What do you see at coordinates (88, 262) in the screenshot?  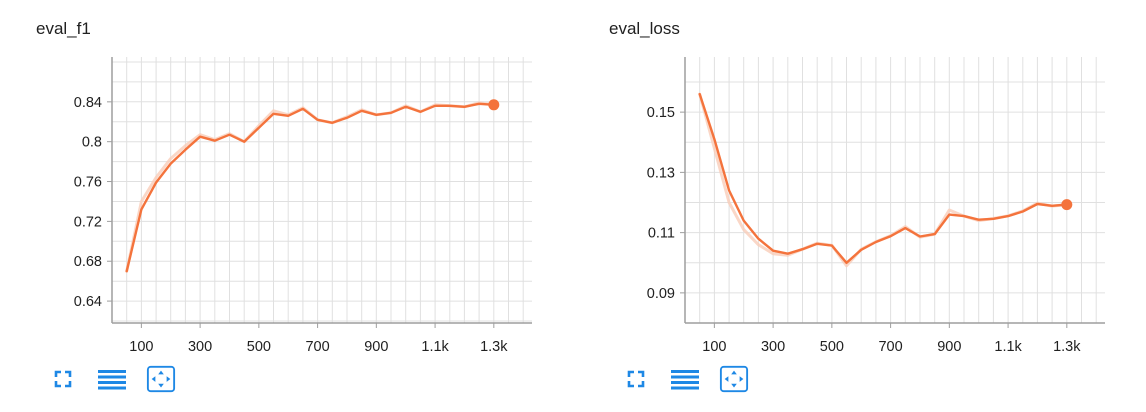 I see `y-tick-label: 0.68` at bounding box center [88, 262].